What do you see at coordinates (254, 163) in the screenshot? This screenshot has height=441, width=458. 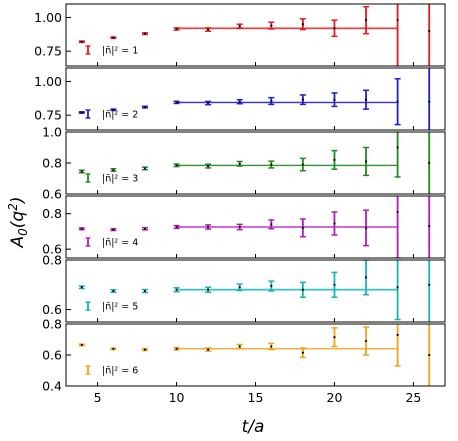 I see `panel-3-data` at bounding box center [254, 163].